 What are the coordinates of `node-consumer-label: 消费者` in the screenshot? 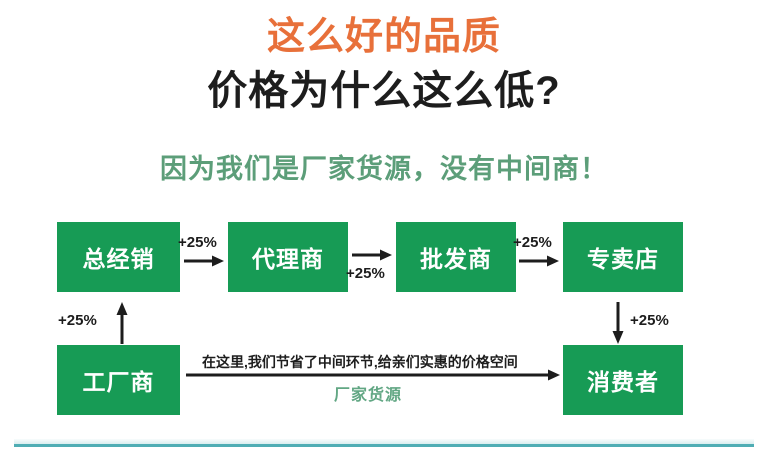 It's located at (623, 382).